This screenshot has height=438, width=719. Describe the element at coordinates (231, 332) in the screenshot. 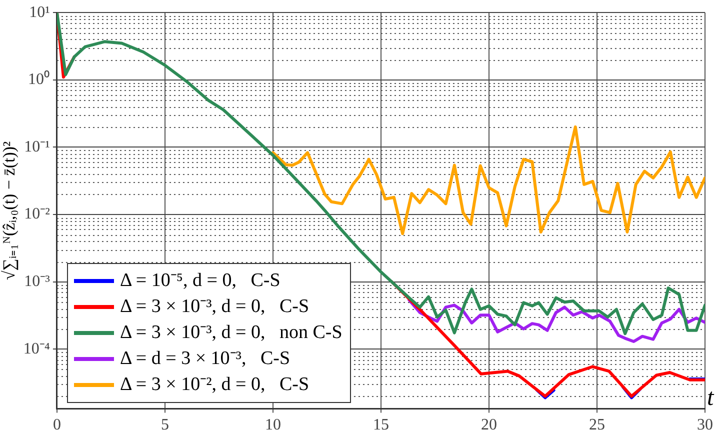

I see `legend-label: Δ = 3 × 10⁻³, d = 0, non C-S` at that location.